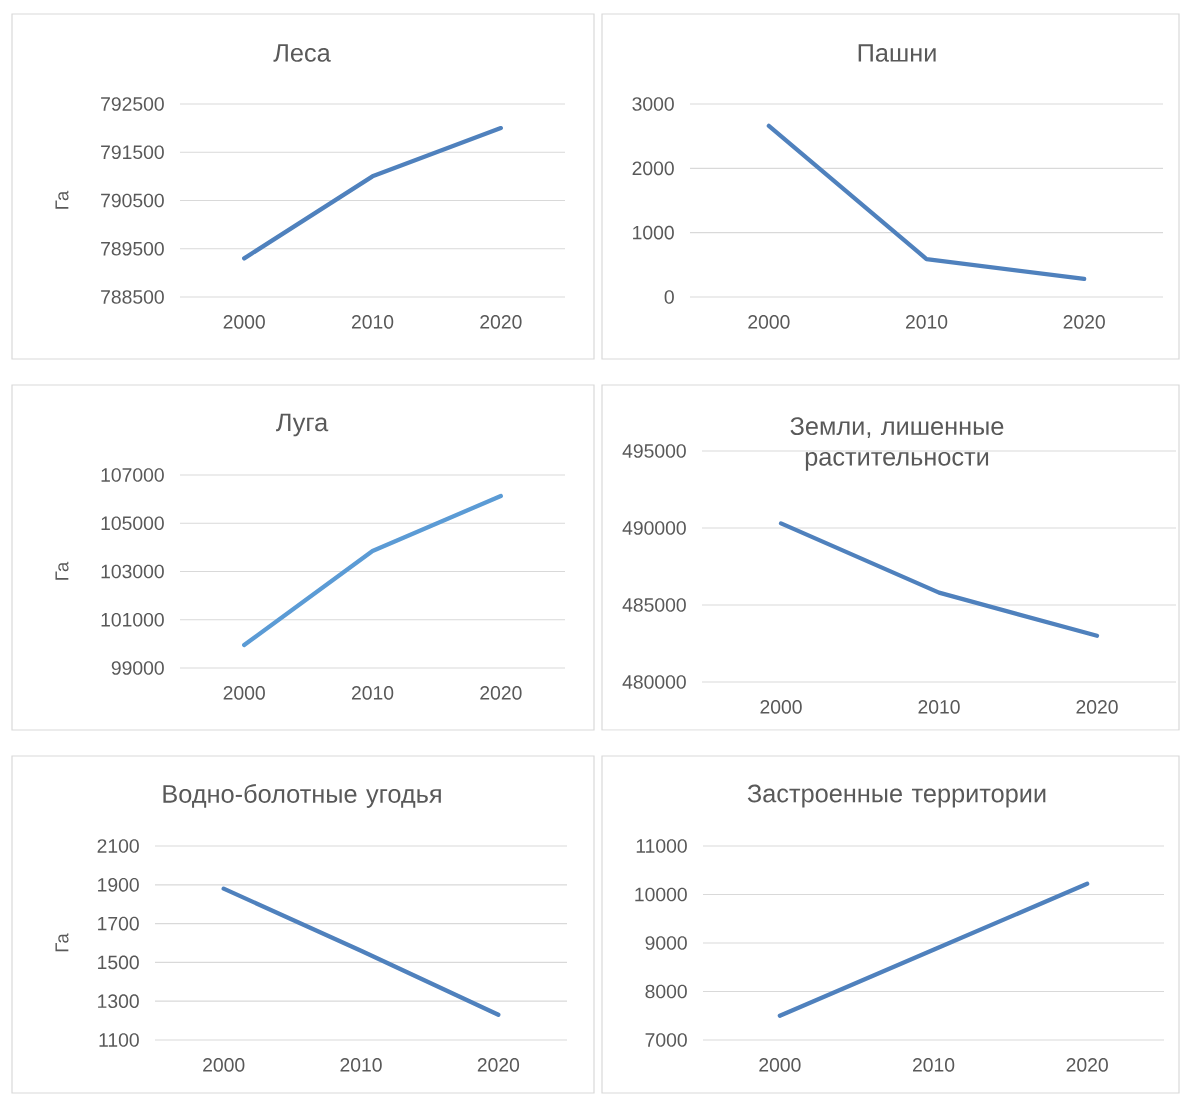 The image size is (1180, 1094). I want to click on chart-title: Луга, so click(302, 425).